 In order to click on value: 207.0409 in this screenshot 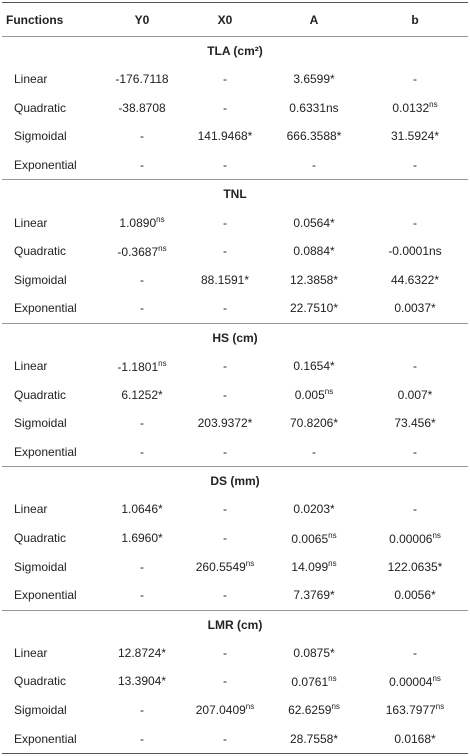, I will do `click(220, 710)`.